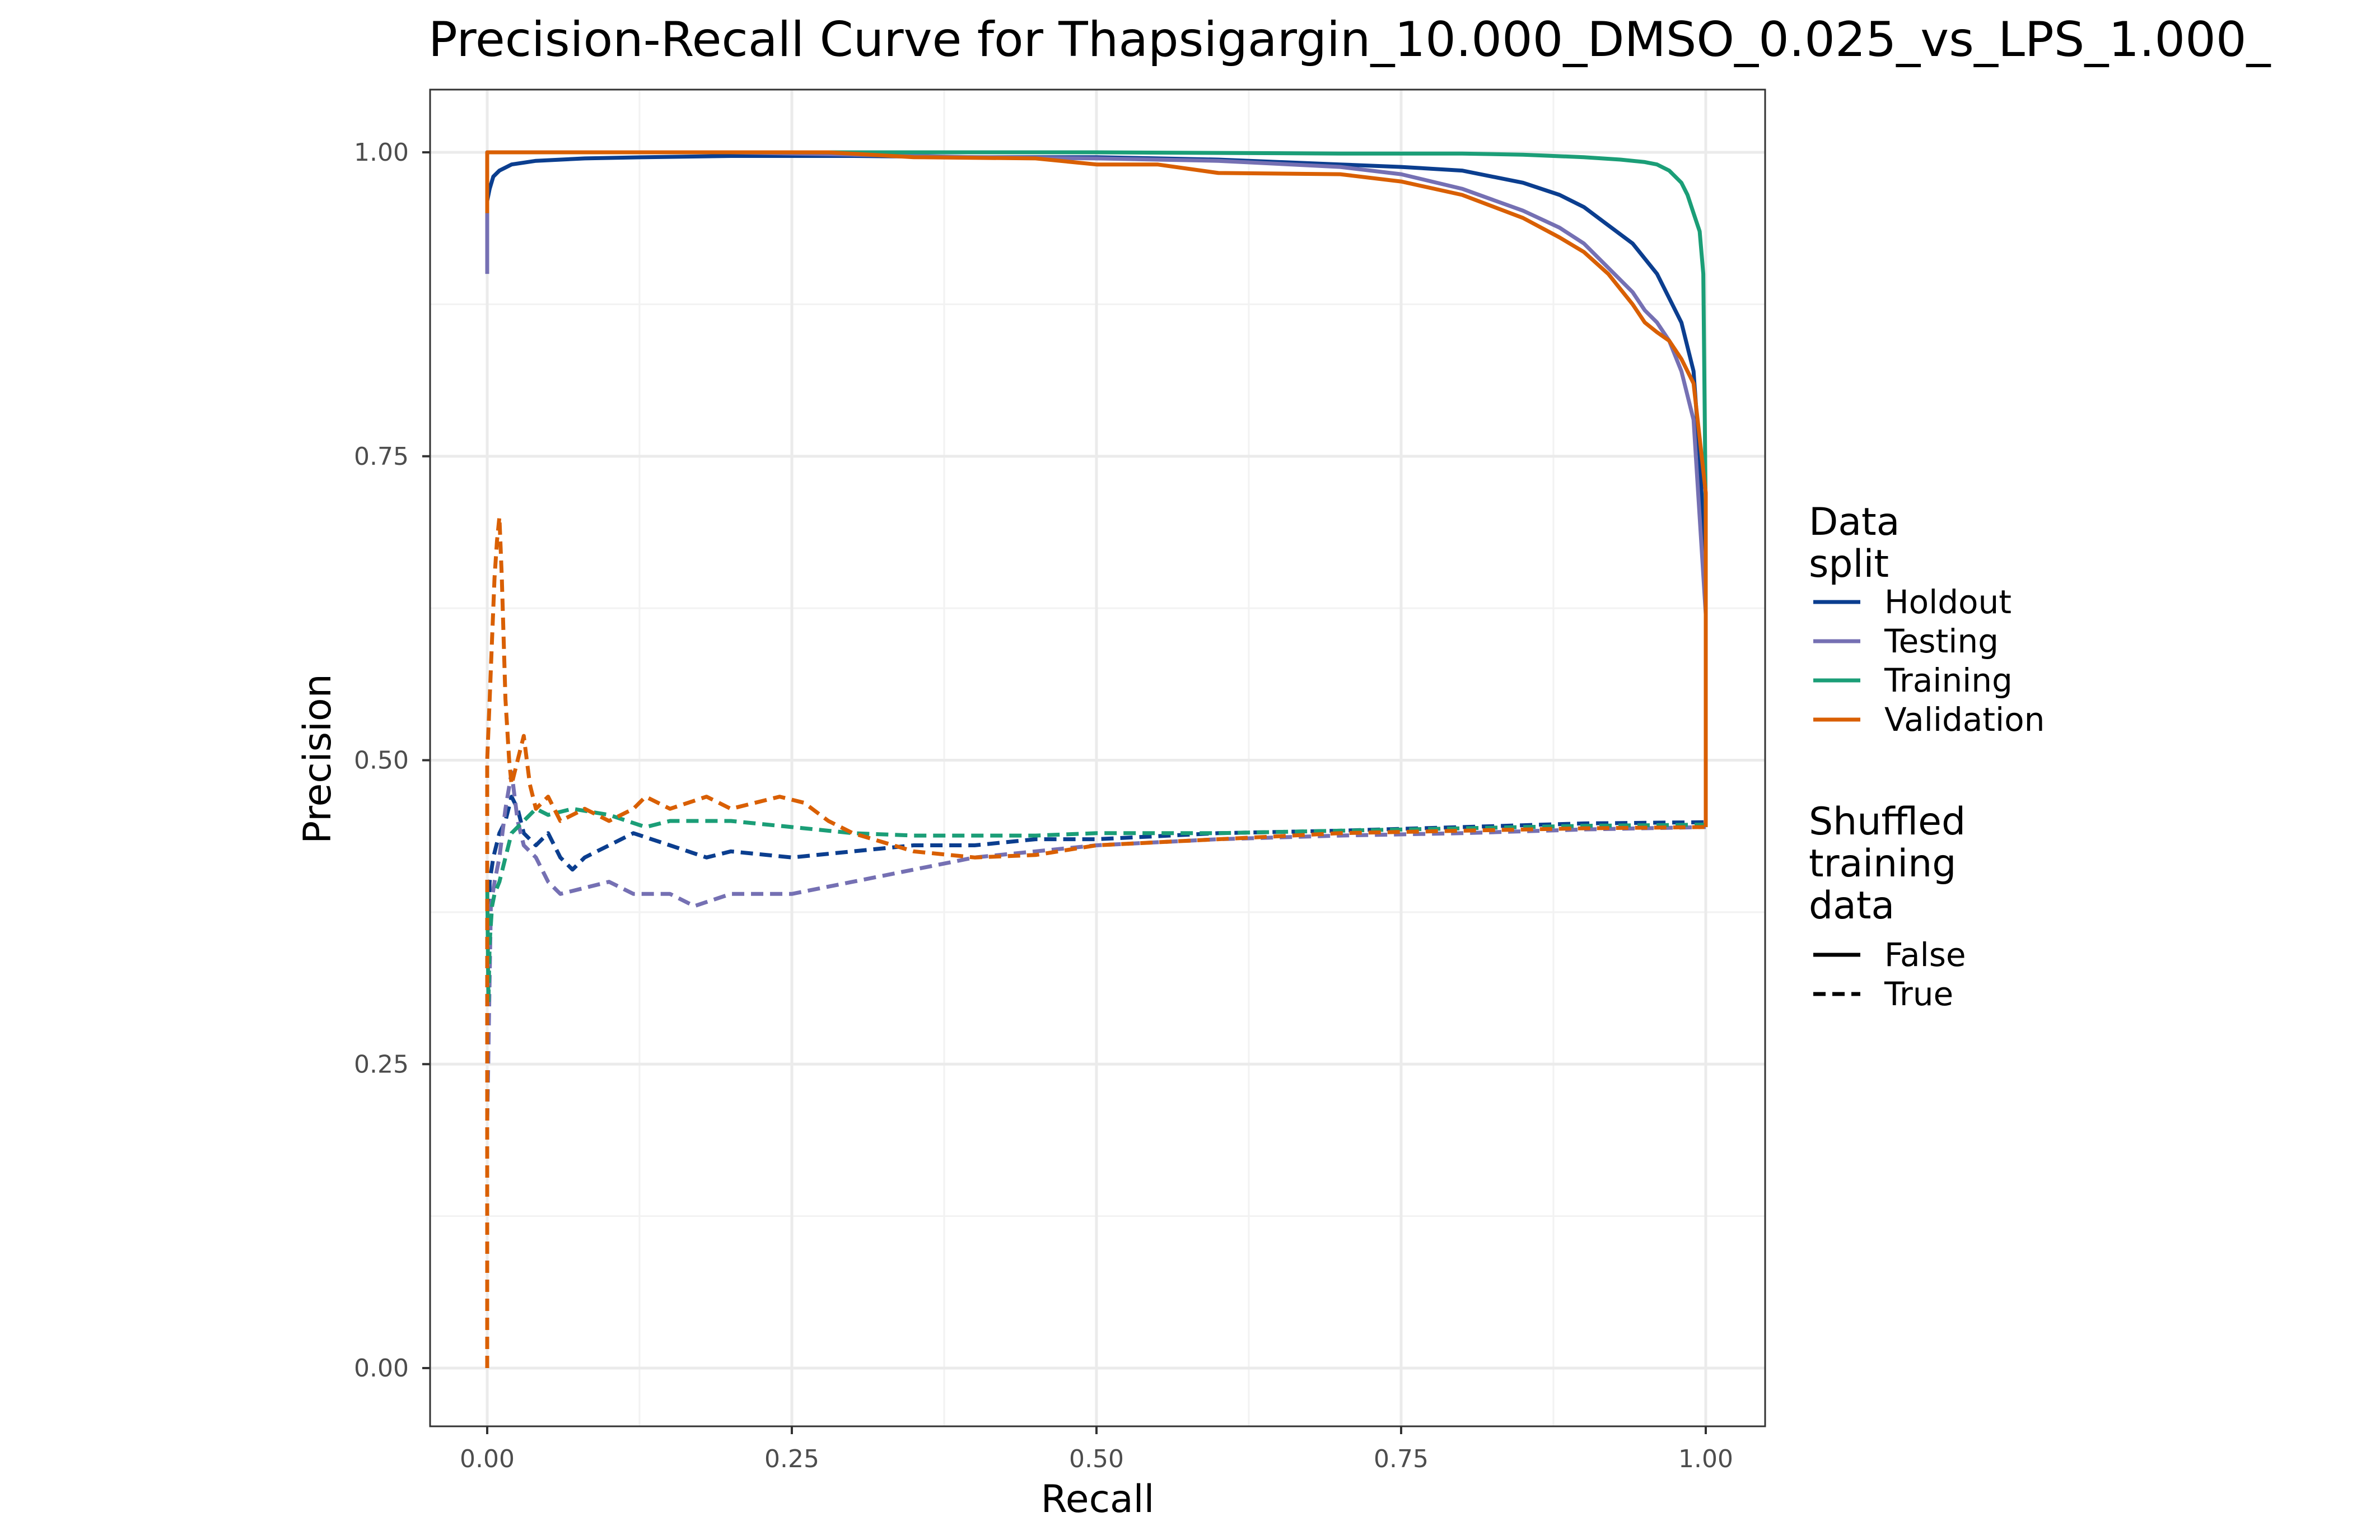 The height and width of the screenshot is (1540, 2380). Describe the element at coordinates (382, 1065) in the screenshot. I see `y-tick-label: 0.25` at that location.